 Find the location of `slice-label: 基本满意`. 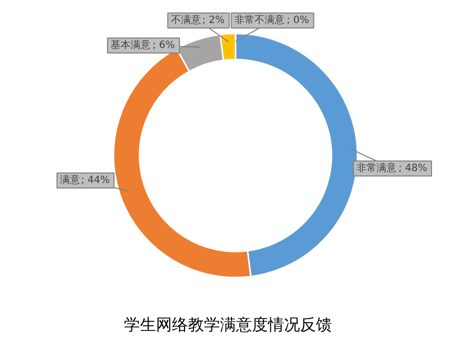

slice-label: 基本满意 is located at coordinates (130, 45).